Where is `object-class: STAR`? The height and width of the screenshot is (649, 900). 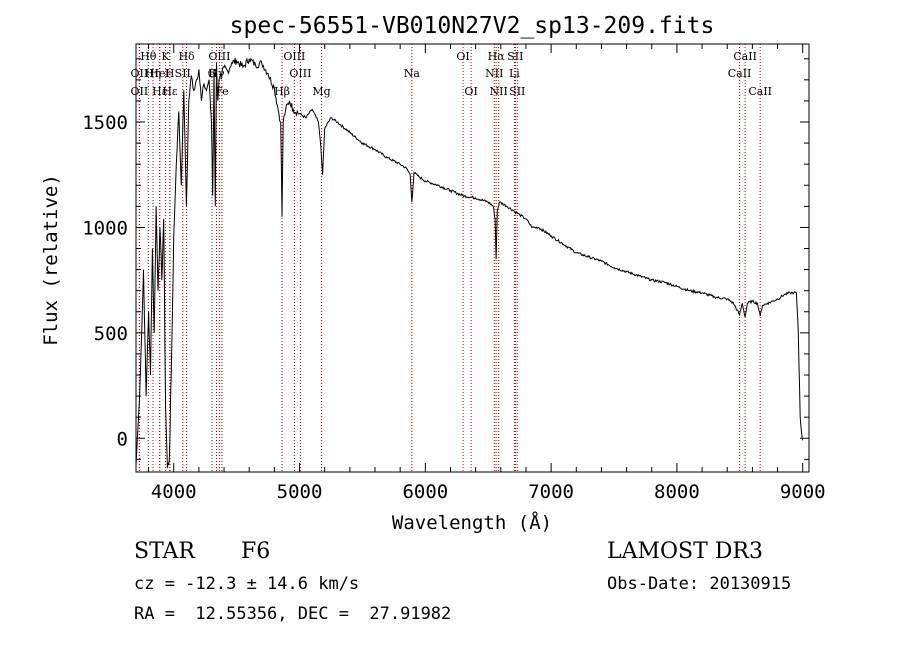 object-class: STAR is located at coordinates (164, 551).